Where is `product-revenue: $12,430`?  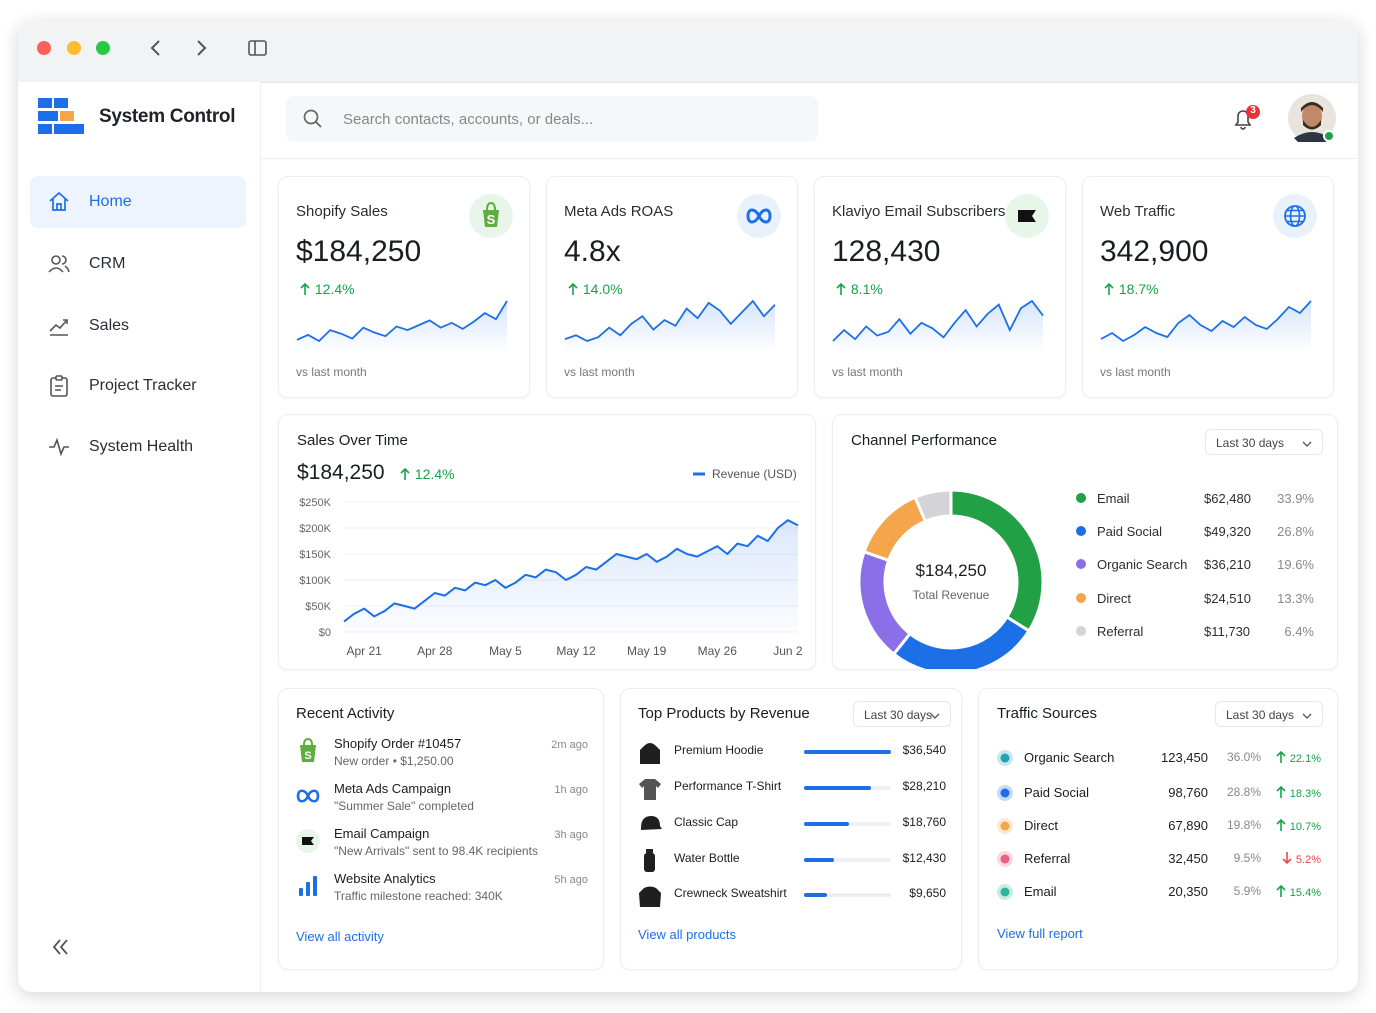
product-revenue: $12,430 is located at coordinates (924, 858).